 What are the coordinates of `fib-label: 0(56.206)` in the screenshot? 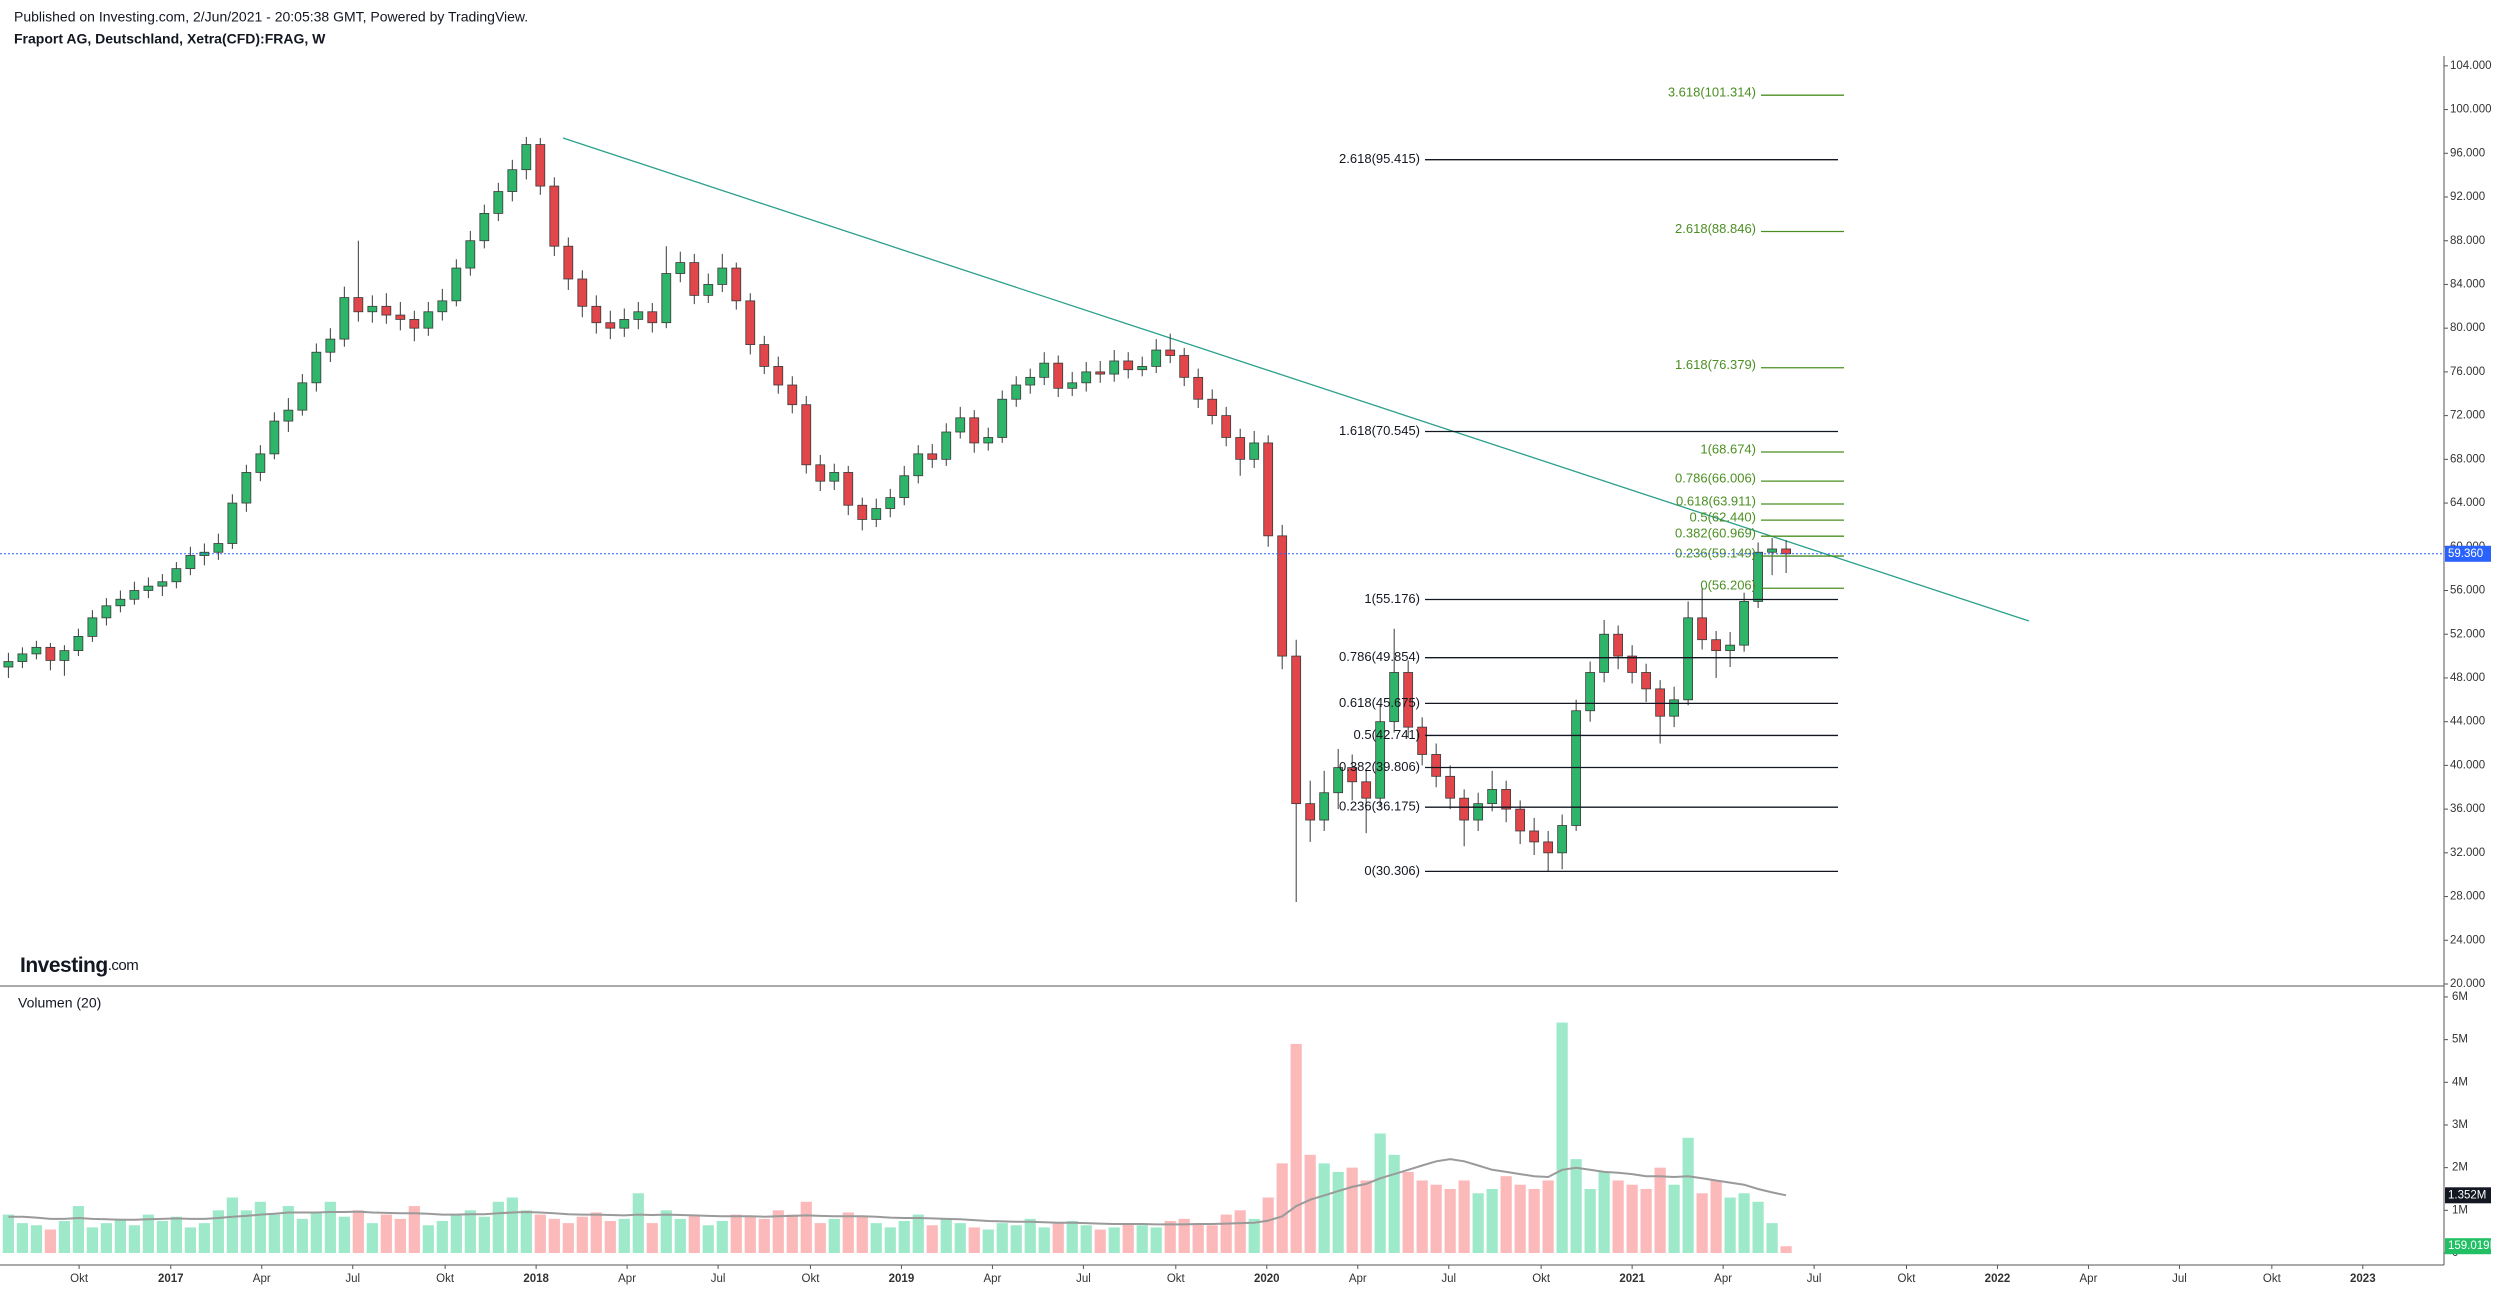 It's located at (1728, 585).